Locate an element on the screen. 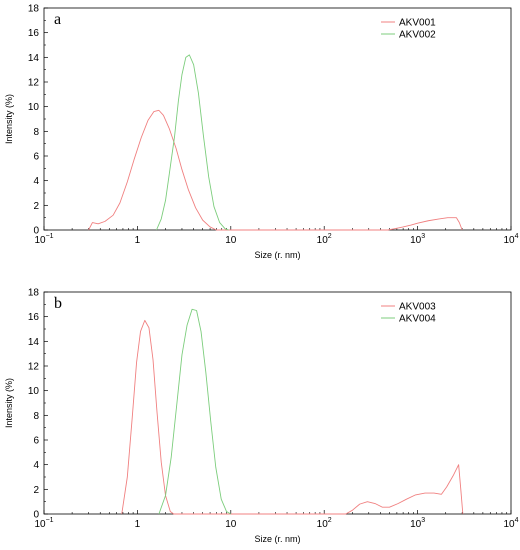  legend-entry: AKV002 is located at coordinates (417, 35).